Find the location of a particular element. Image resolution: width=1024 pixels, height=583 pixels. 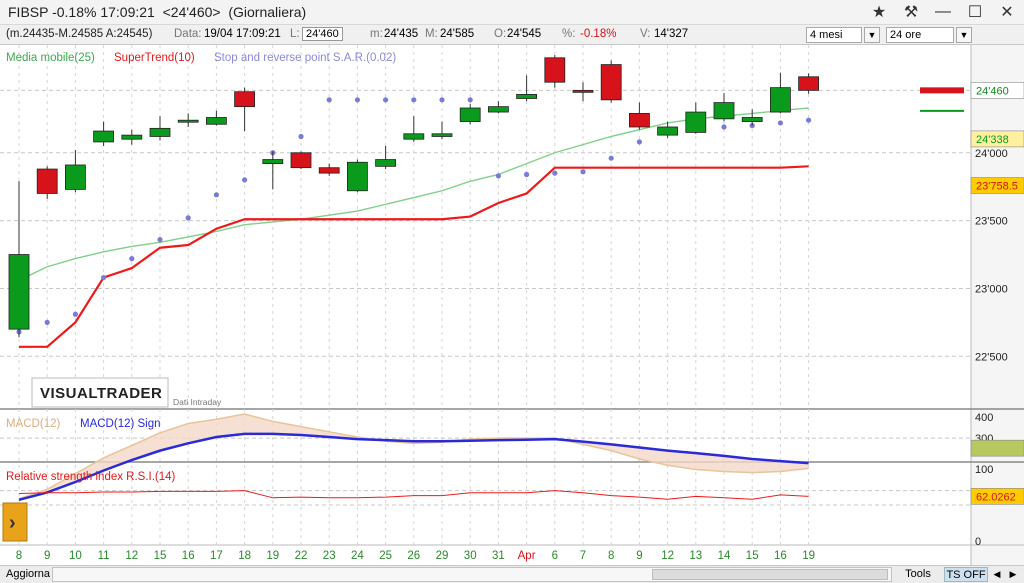

favorite-star-icon: ★ is located at coordinates (879, 12).